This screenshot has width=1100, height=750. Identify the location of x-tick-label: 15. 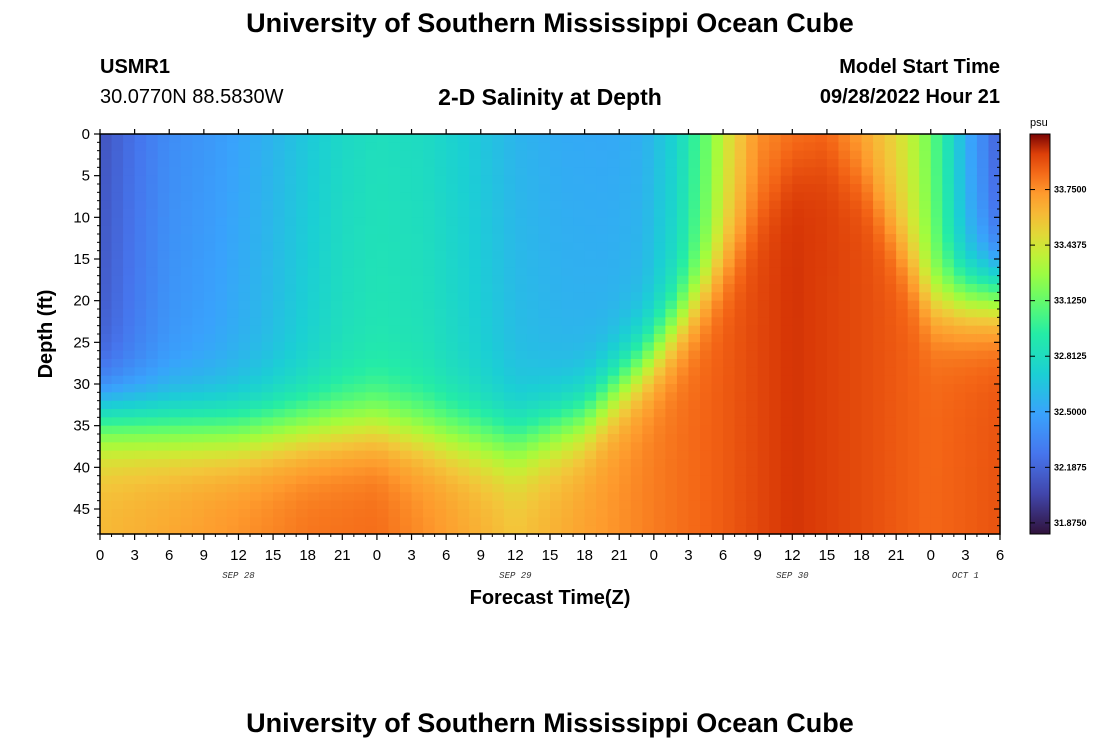
(550, 555).